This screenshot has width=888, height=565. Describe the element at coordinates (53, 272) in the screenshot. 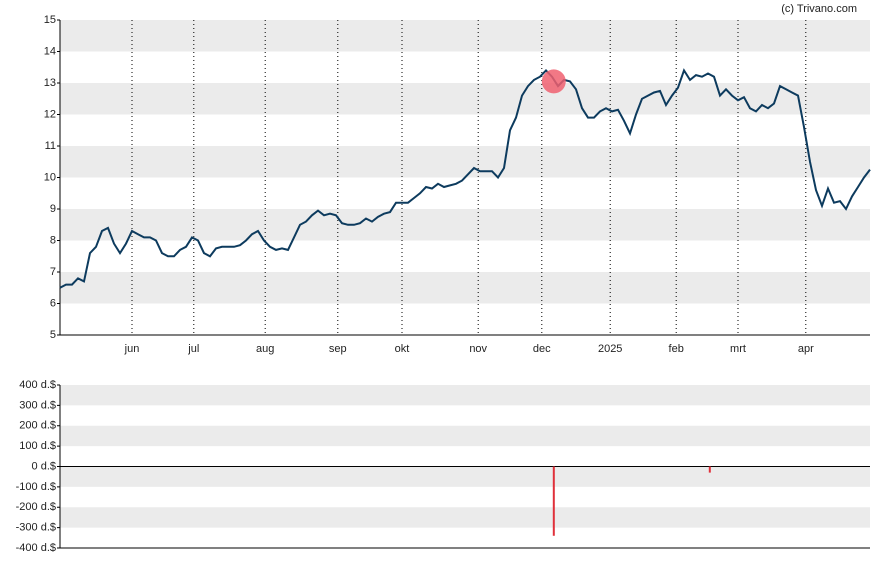

I see `y-tick-label: 7` at that location.